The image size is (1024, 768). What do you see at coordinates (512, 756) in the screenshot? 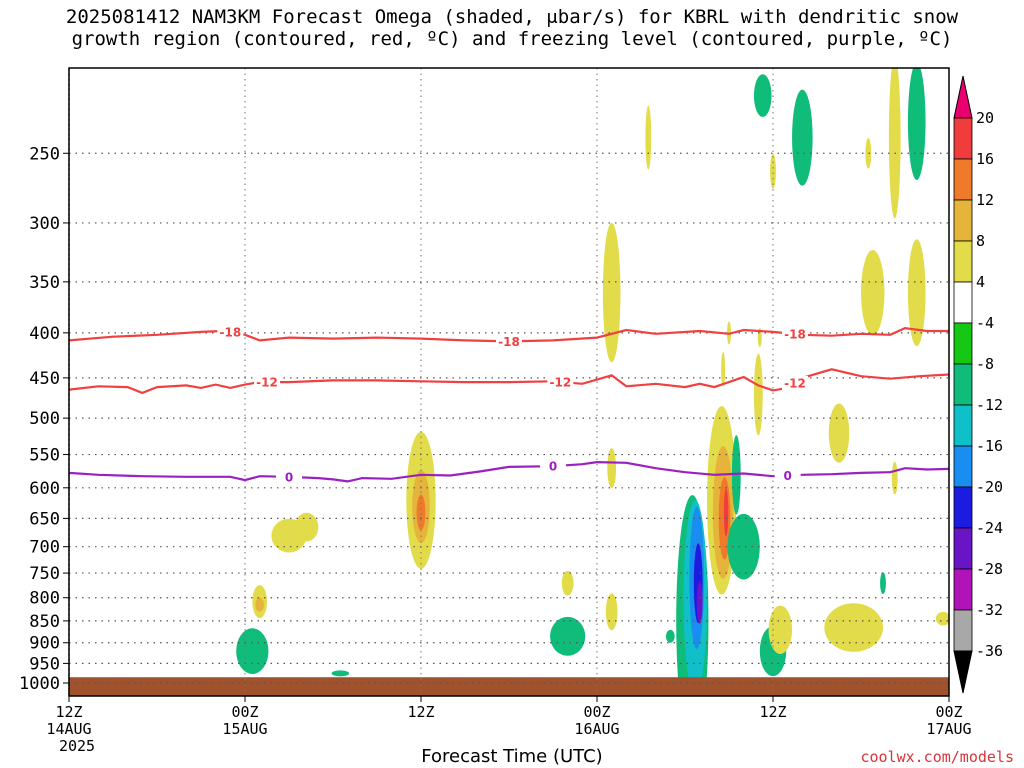
I see `x-axis-label: Forecast Time (UTC)` at bounding box center [512, 756].